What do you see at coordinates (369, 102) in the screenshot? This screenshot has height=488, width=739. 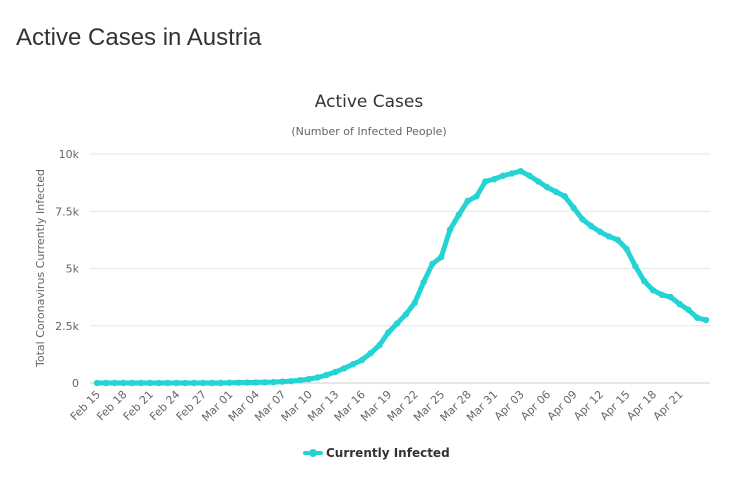 I see `chart-title: Active Cases` at bounding box center [369, 102].